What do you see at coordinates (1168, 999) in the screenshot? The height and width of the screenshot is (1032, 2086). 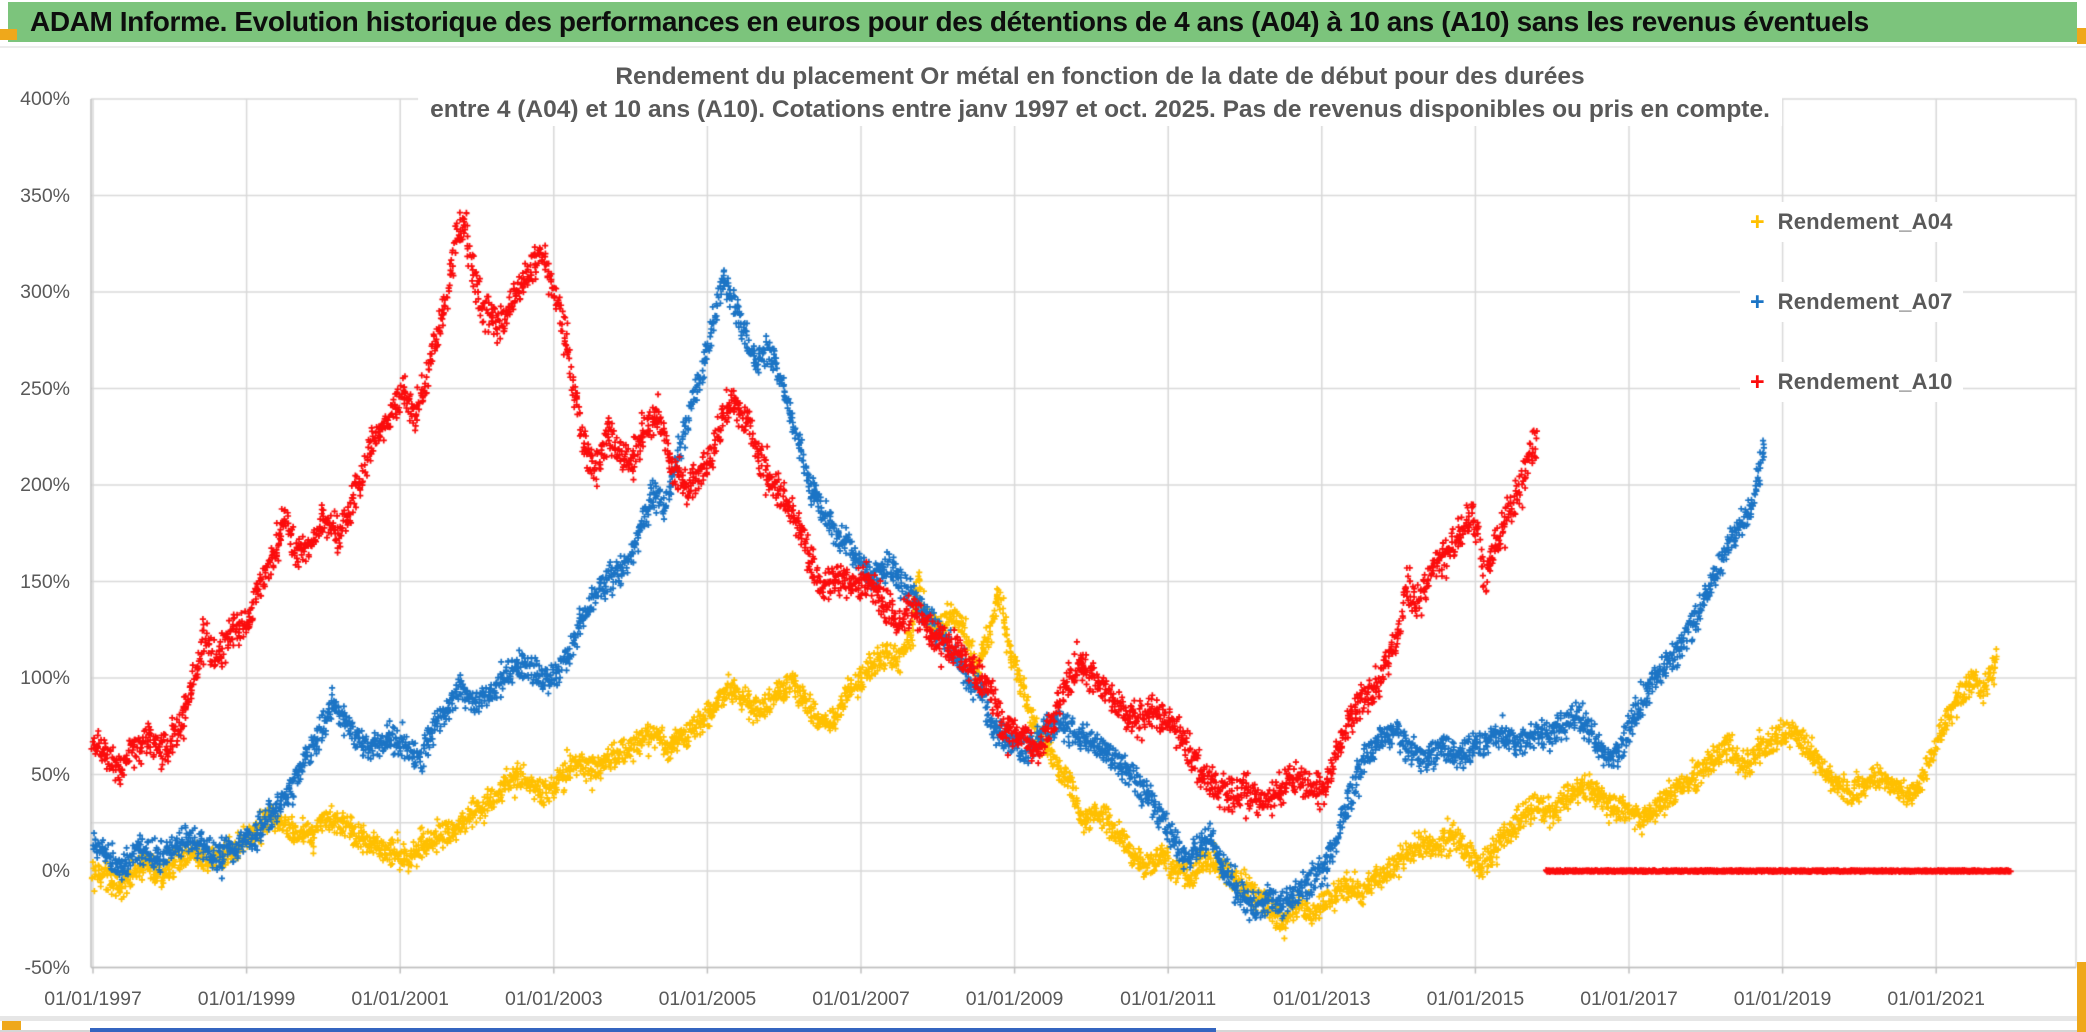 I see `x-axis-tick-label: 01/01/2011` at bounding box center [1168, 999].